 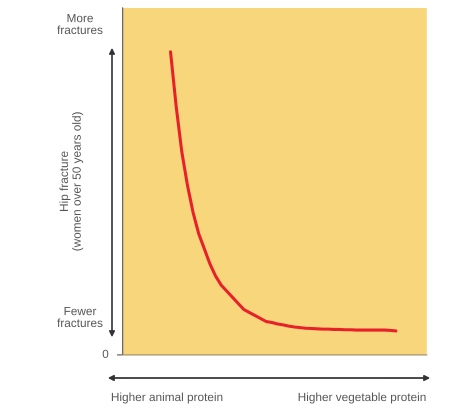 What do you see at coordinates (80, 24) in the screenshot?
I see `text: More fractures` at bounding box center [80, 24].